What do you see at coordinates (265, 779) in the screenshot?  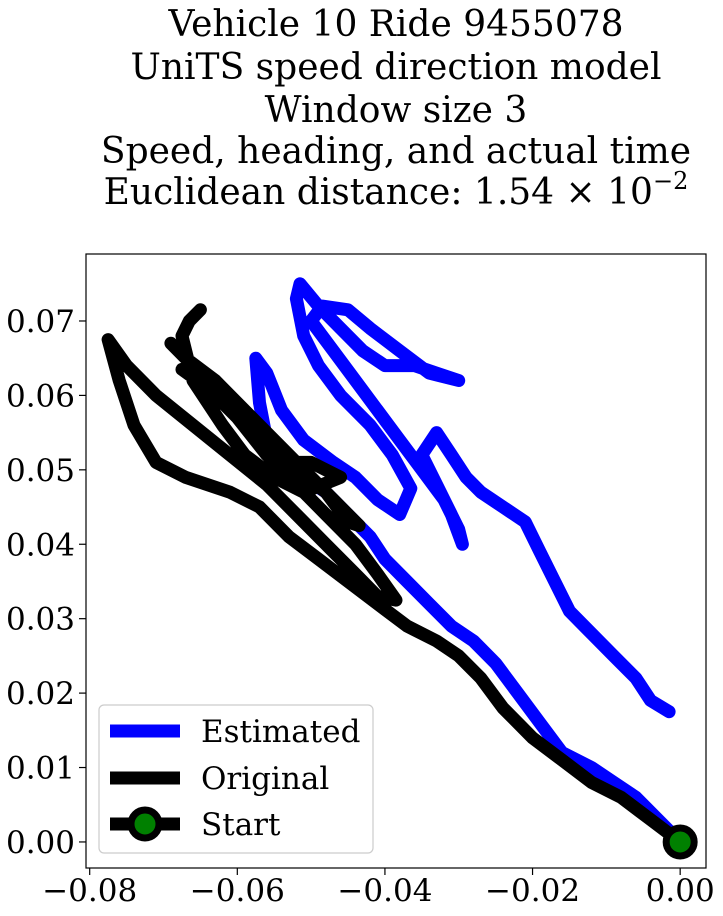 I see `legend-original-label: Original` at bounding box center [265, 779].